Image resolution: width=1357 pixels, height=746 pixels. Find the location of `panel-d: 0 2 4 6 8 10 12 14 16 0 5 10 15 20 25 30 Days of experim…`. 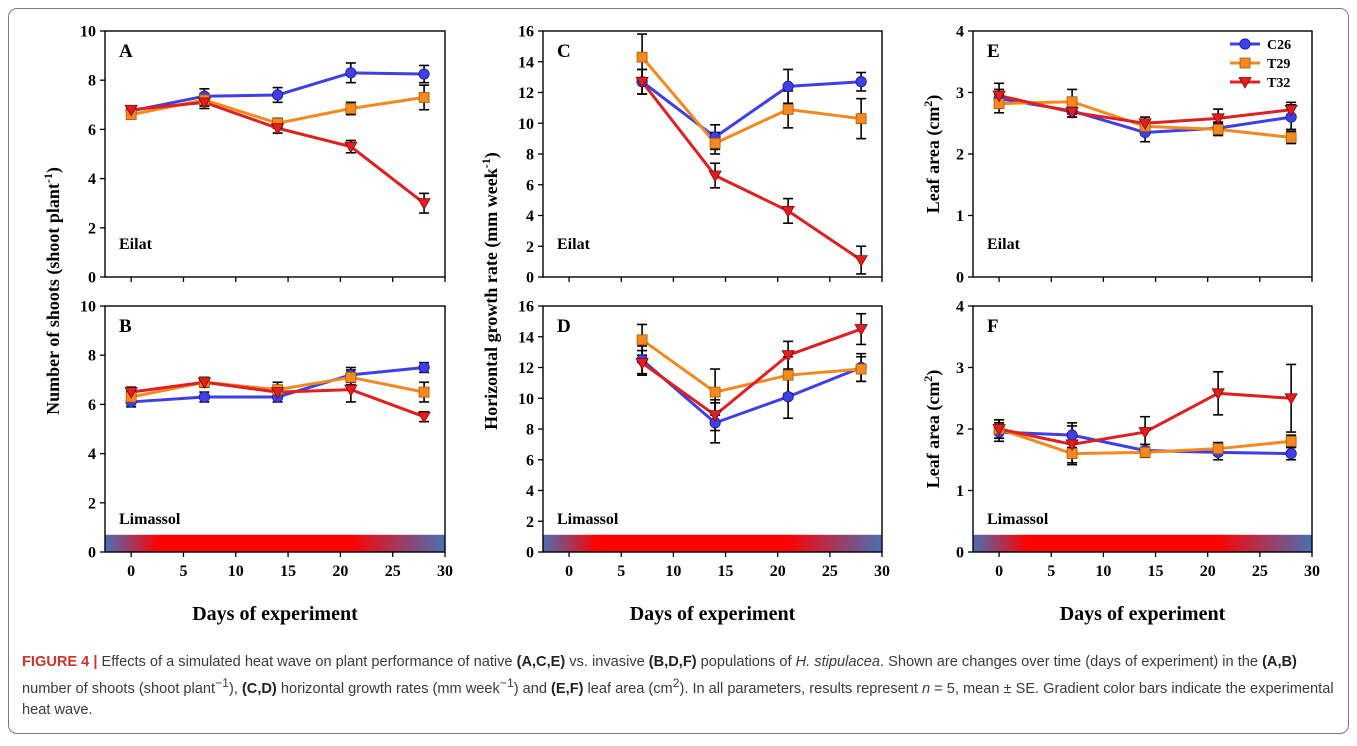

panel-d: 0 2 4 6 8 10 12 14 16 0 5 10 15 20 25 30 Days of experim… is located at coordinates (704, 462).